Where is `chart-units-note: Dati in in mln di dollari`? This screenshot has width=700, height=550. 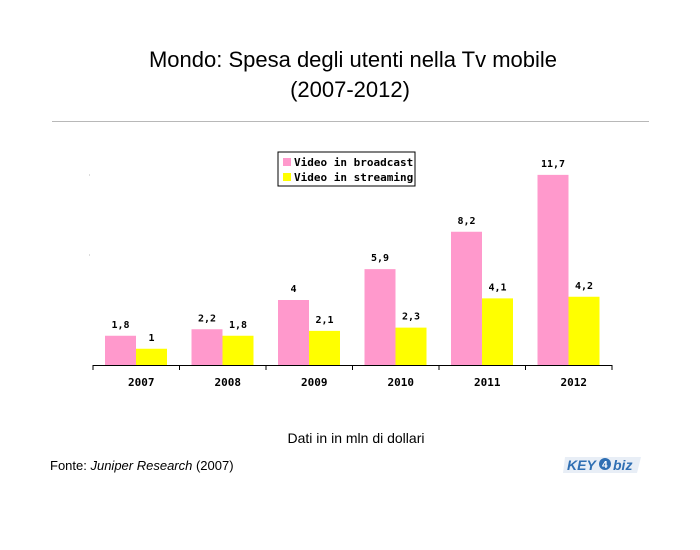
chart-units-note: Dati in in mln di dollari is located at coordinates (356, 438).